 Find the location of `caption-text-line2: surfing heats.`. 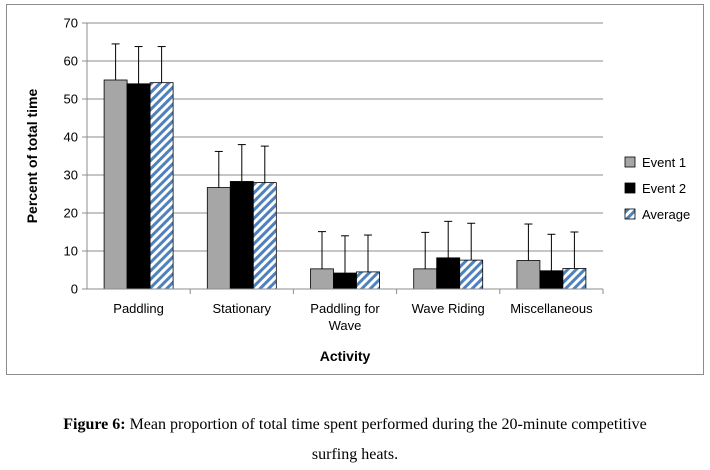

caption-text-line2: surfing heats. is located at coordinates (355, 454).